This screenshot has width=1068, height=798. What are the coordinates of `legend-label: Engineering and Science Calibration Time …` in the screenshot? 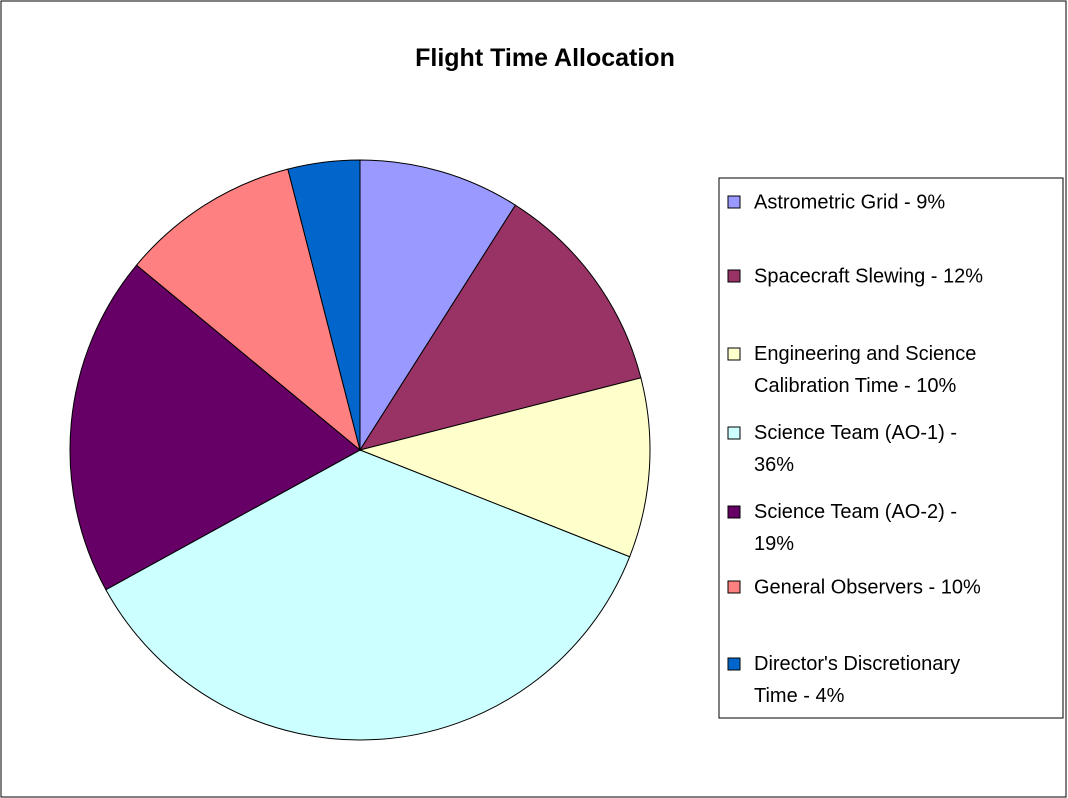 It's located at (865, 370).